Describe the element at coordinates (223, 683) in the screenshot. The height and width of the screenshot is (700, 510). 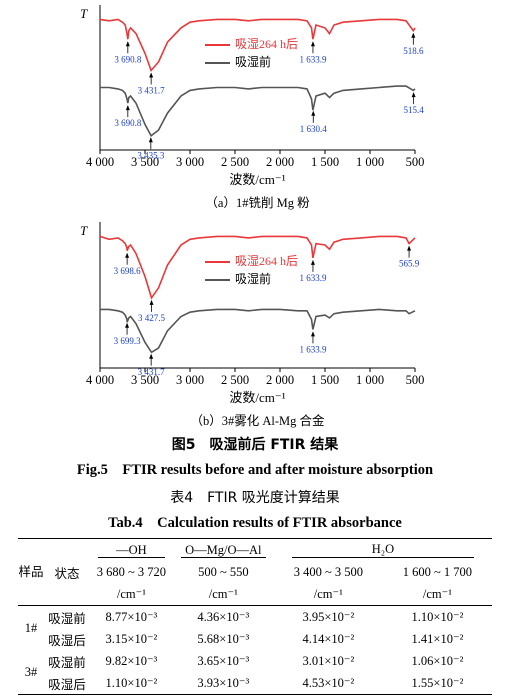
I see `value-cell: 3.93×10⁻³` at that location.